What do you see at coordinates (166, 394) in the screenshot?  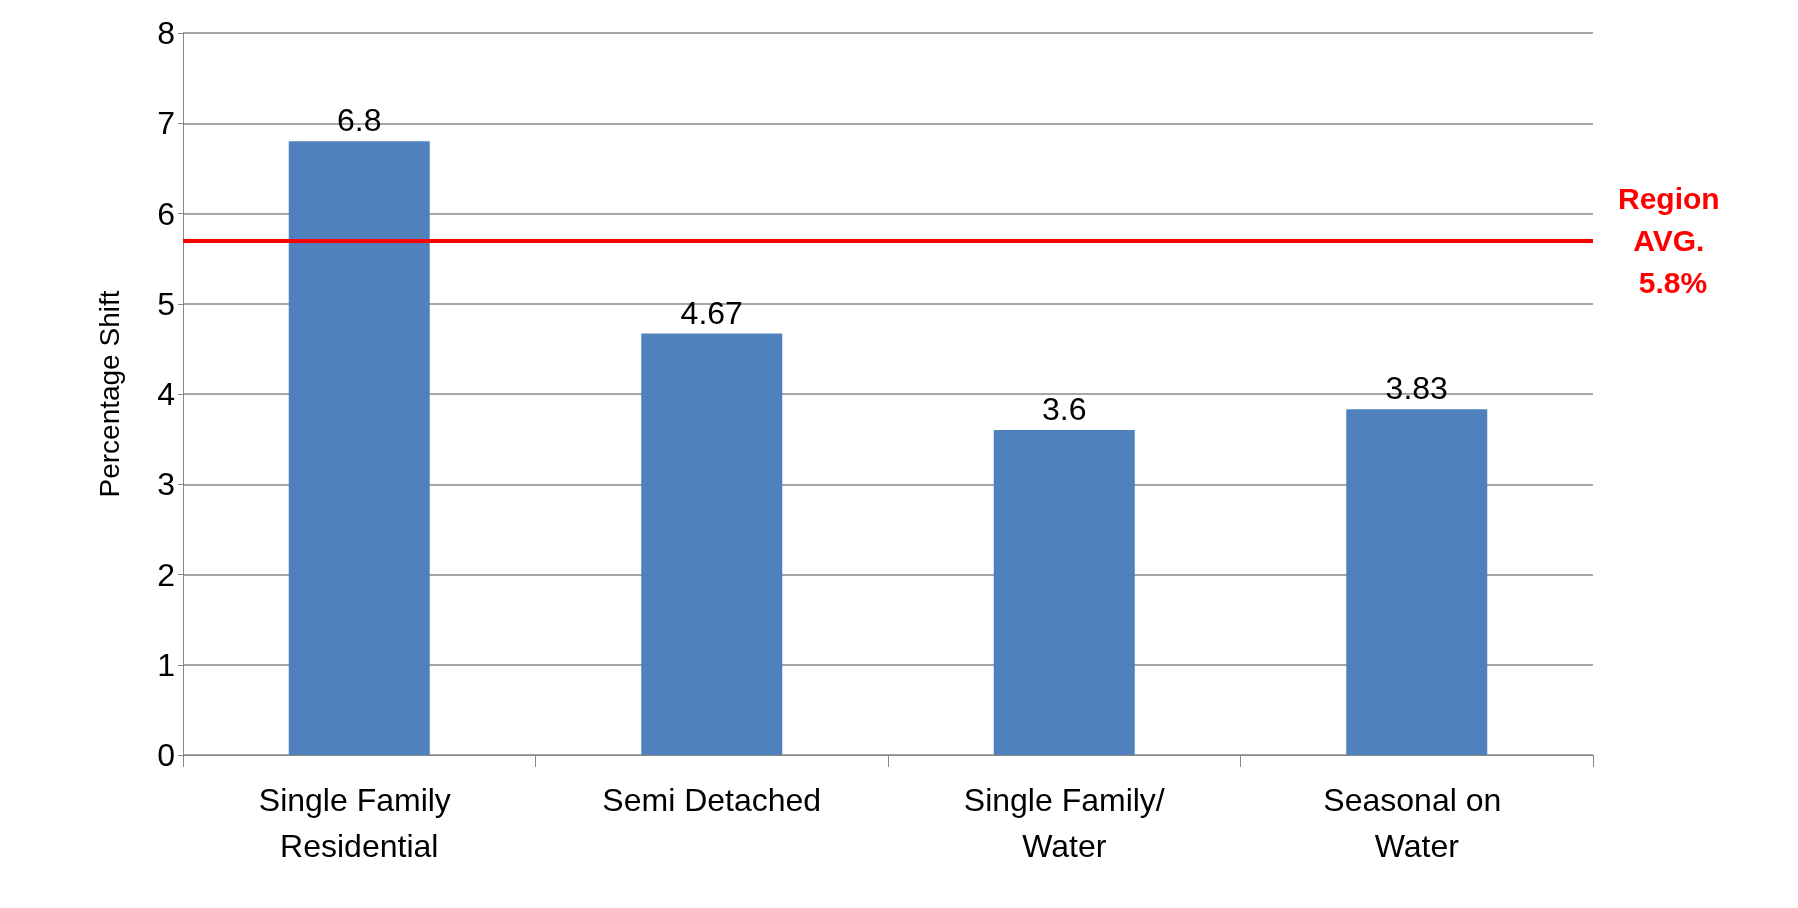 I see `y-tick-label: 4` at bounding box center [166, 394].